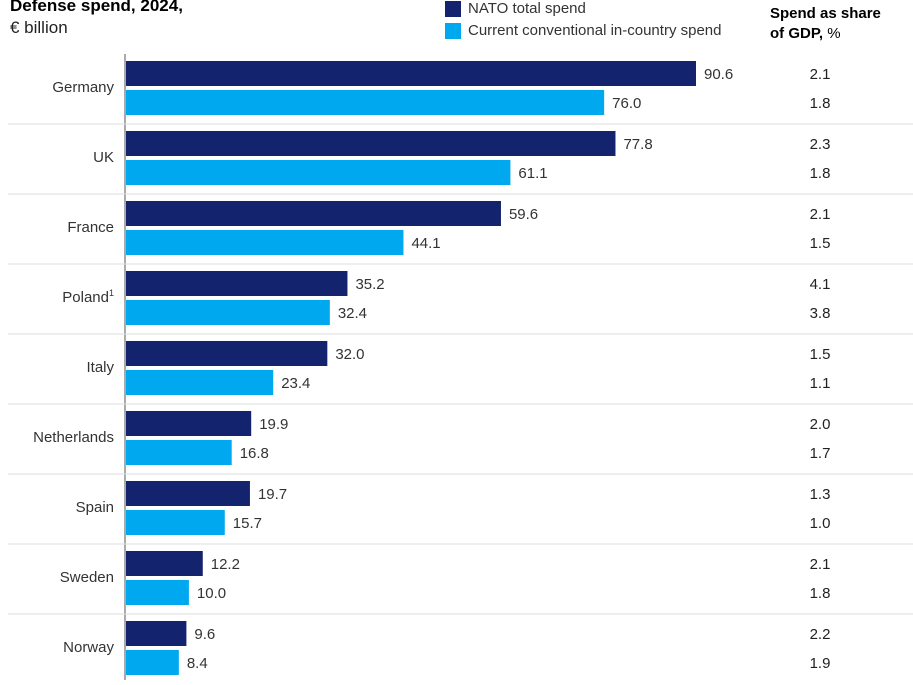  I want to click on gdp-share-in-country: 1.9, so click(820, 663).